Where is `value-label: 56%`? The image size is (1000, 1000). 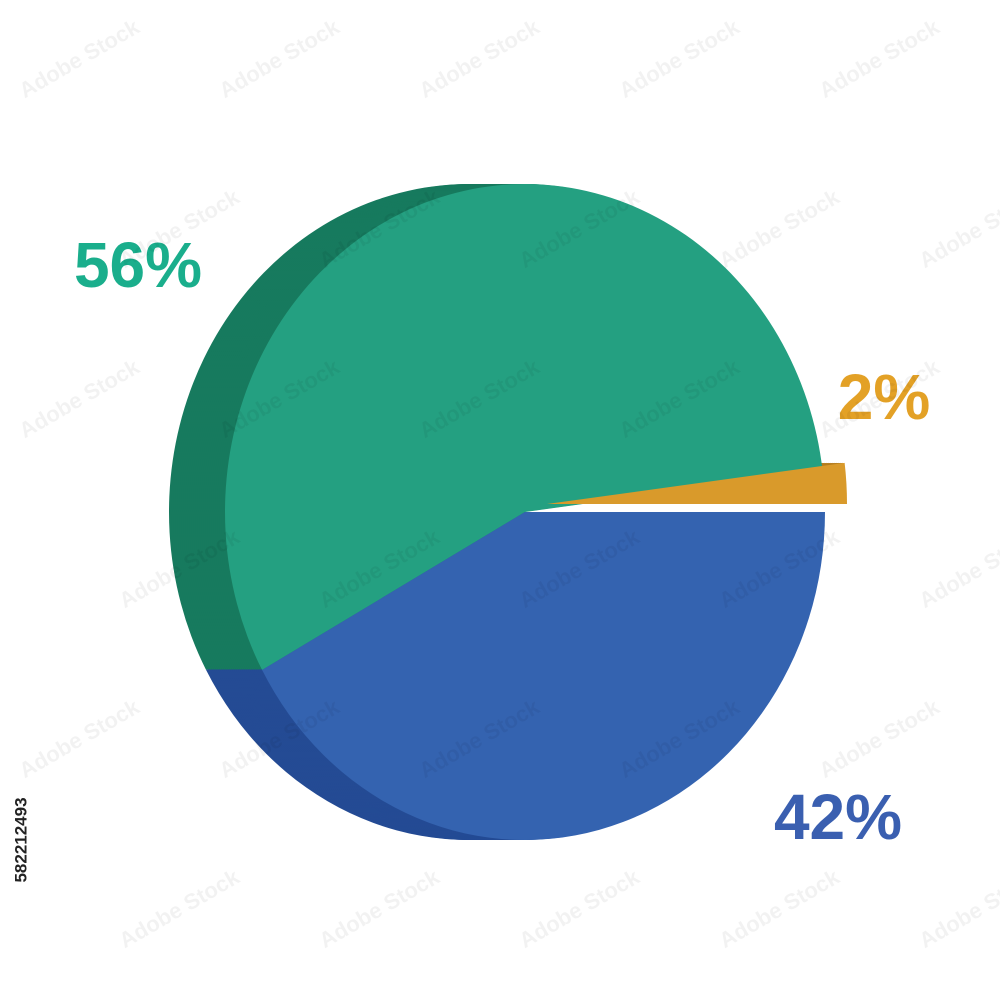 value-label: 56% is located at coordinates (138, 265).